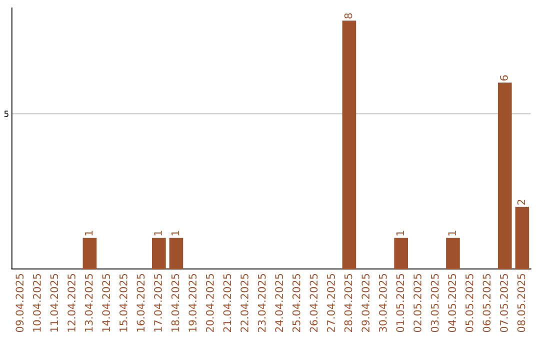 This screenshot has height=340, width=540. I want to click on x-tick-label: 23.04.2025, so click(262, 303).